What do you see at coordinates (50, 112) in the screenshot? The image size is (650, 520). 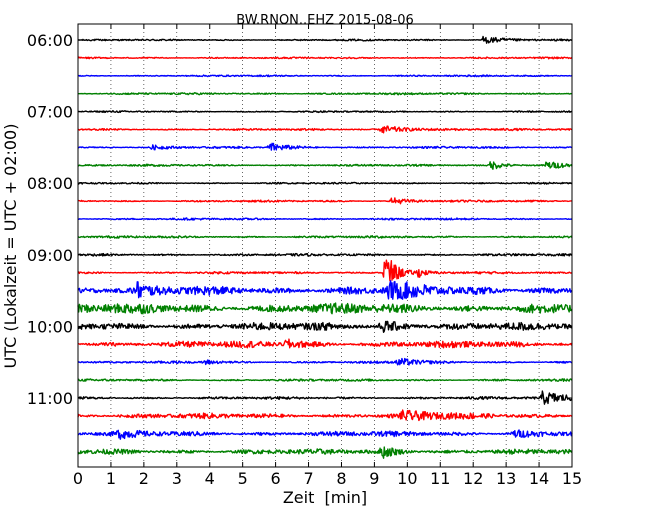 I see `y-tick-label: 07:00` at bounding box center [50, 112].